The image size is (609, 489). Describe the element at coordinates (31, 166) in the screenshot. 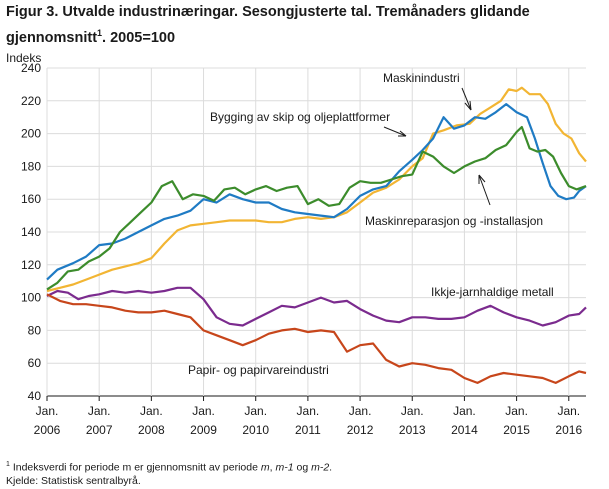

I see `y-tick-label: 180` at that location.